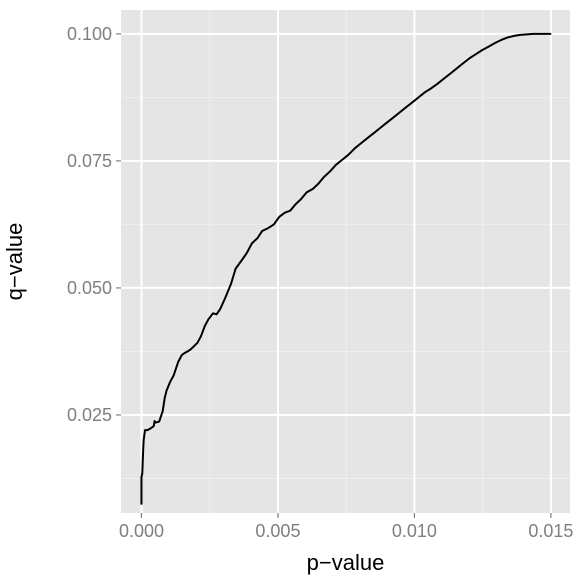  Describe the element at coordinates (94, 224) in the screenshot. I see `y-axis: 0.025 0.050 0.075 0.100` at that location.